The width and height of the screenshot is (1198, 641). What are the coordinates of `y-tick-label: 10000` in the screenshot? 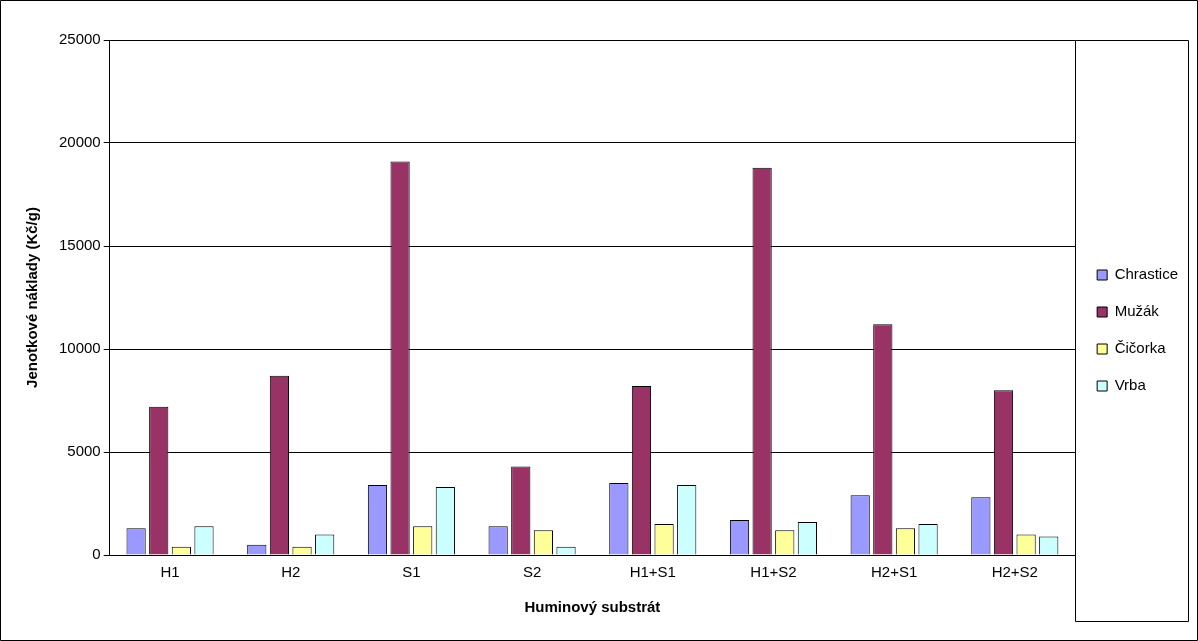 It's located at (79, 348).